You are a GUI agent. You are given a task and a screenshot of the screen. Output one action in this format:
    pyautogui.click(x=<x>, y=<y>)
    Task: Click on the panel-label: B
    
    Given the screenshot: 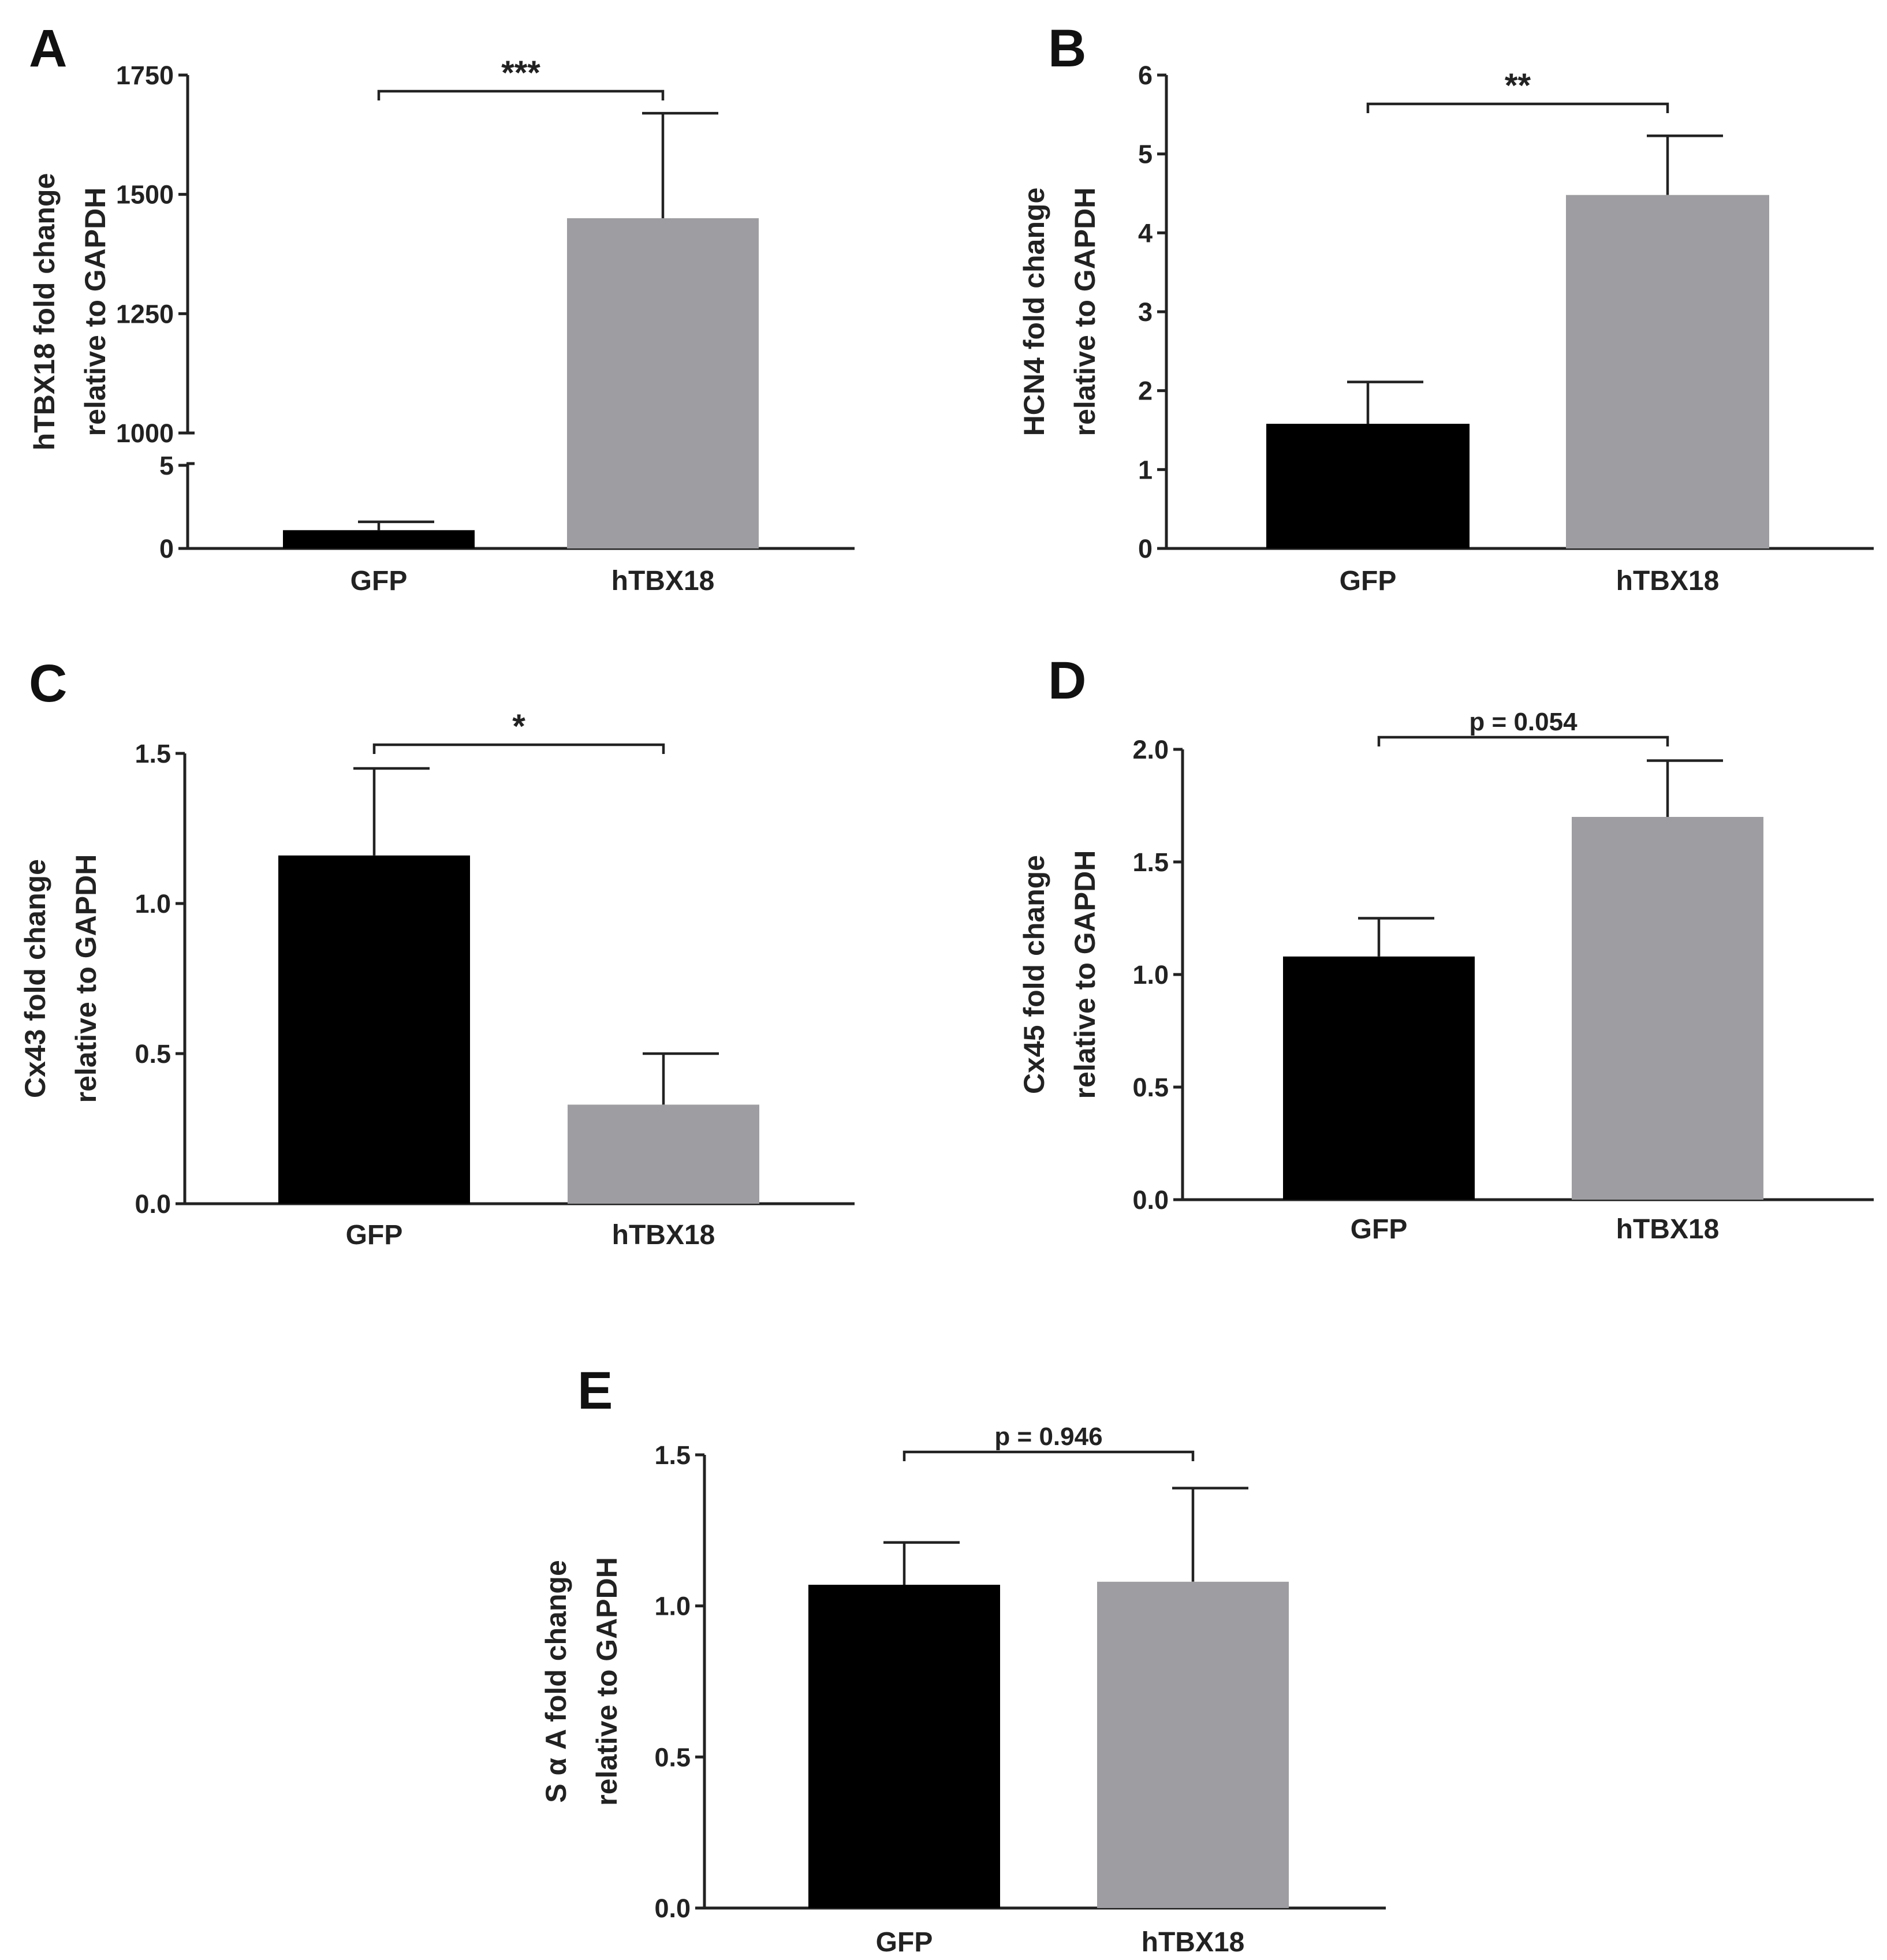 What is the action you would take?
    pyautogui.click(x=1067, y=48)
    